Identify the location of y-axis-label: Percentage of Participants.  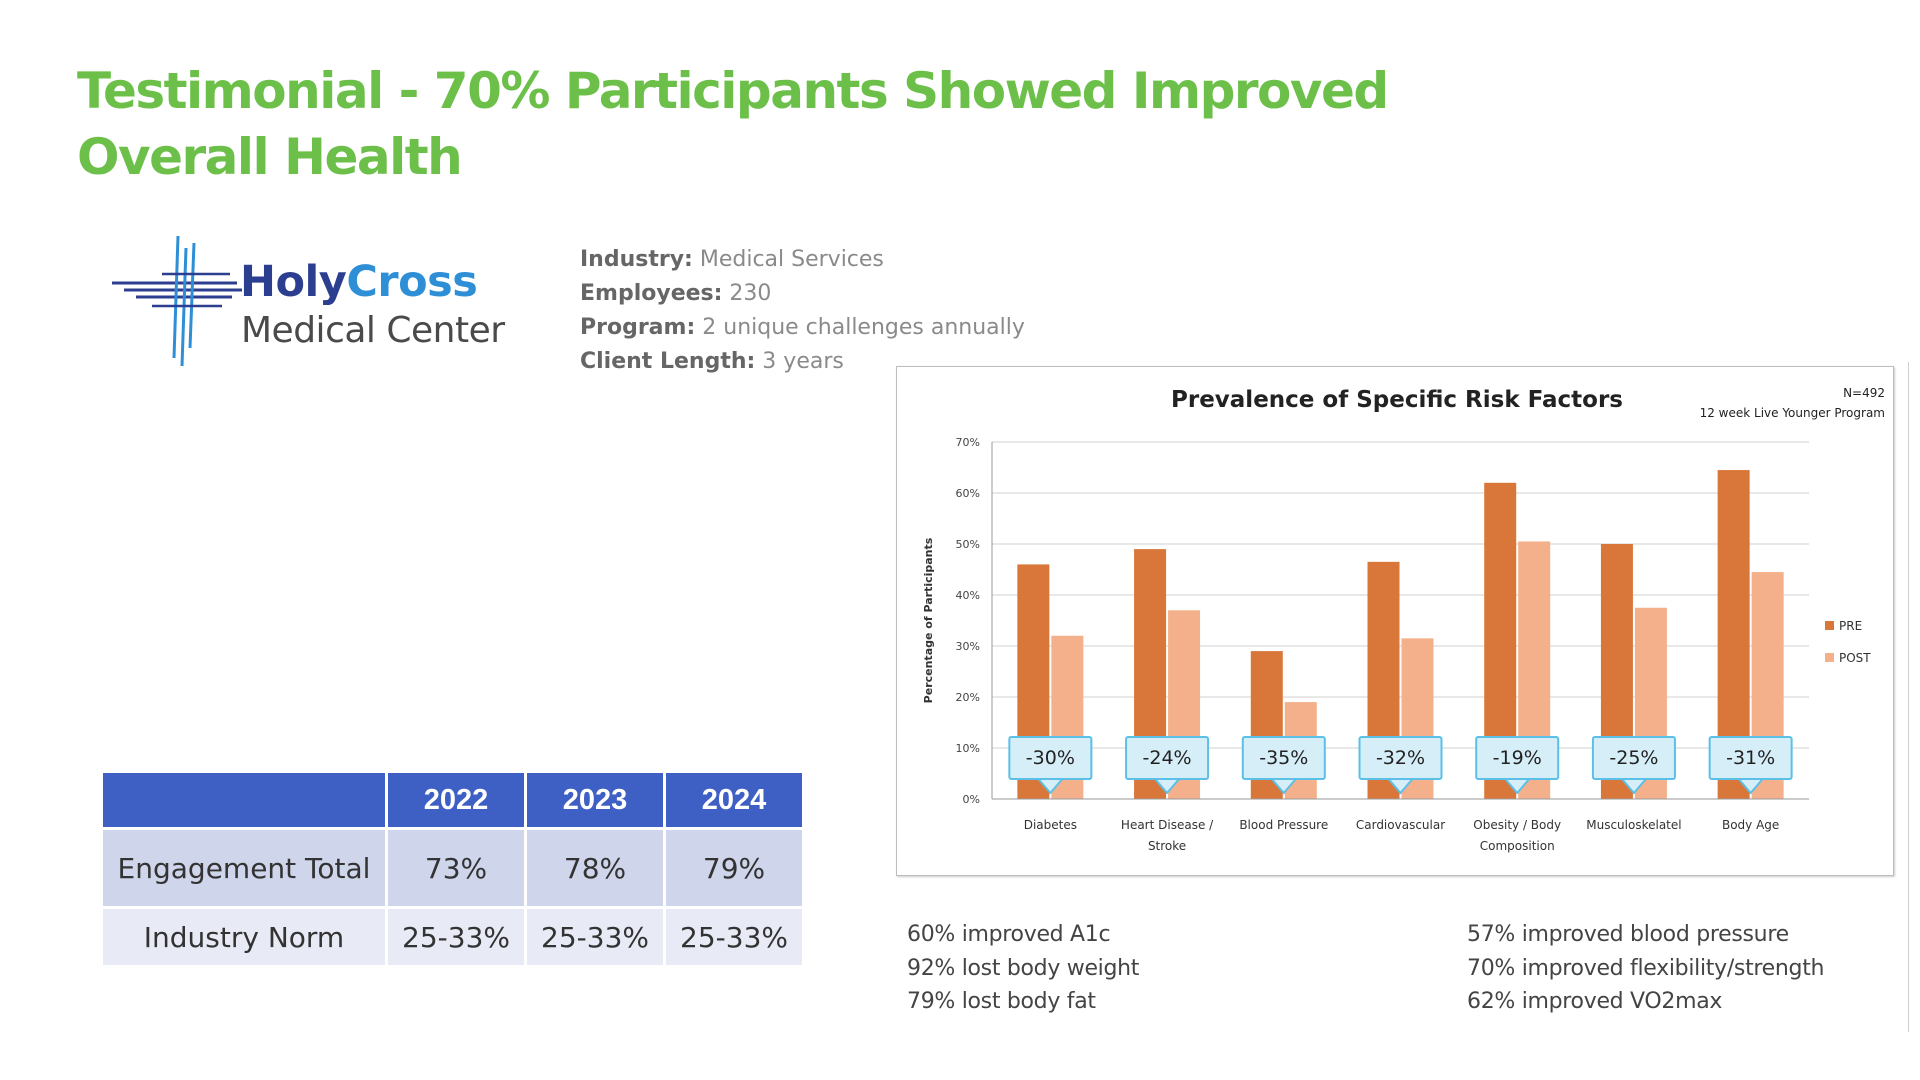
(928, 620).